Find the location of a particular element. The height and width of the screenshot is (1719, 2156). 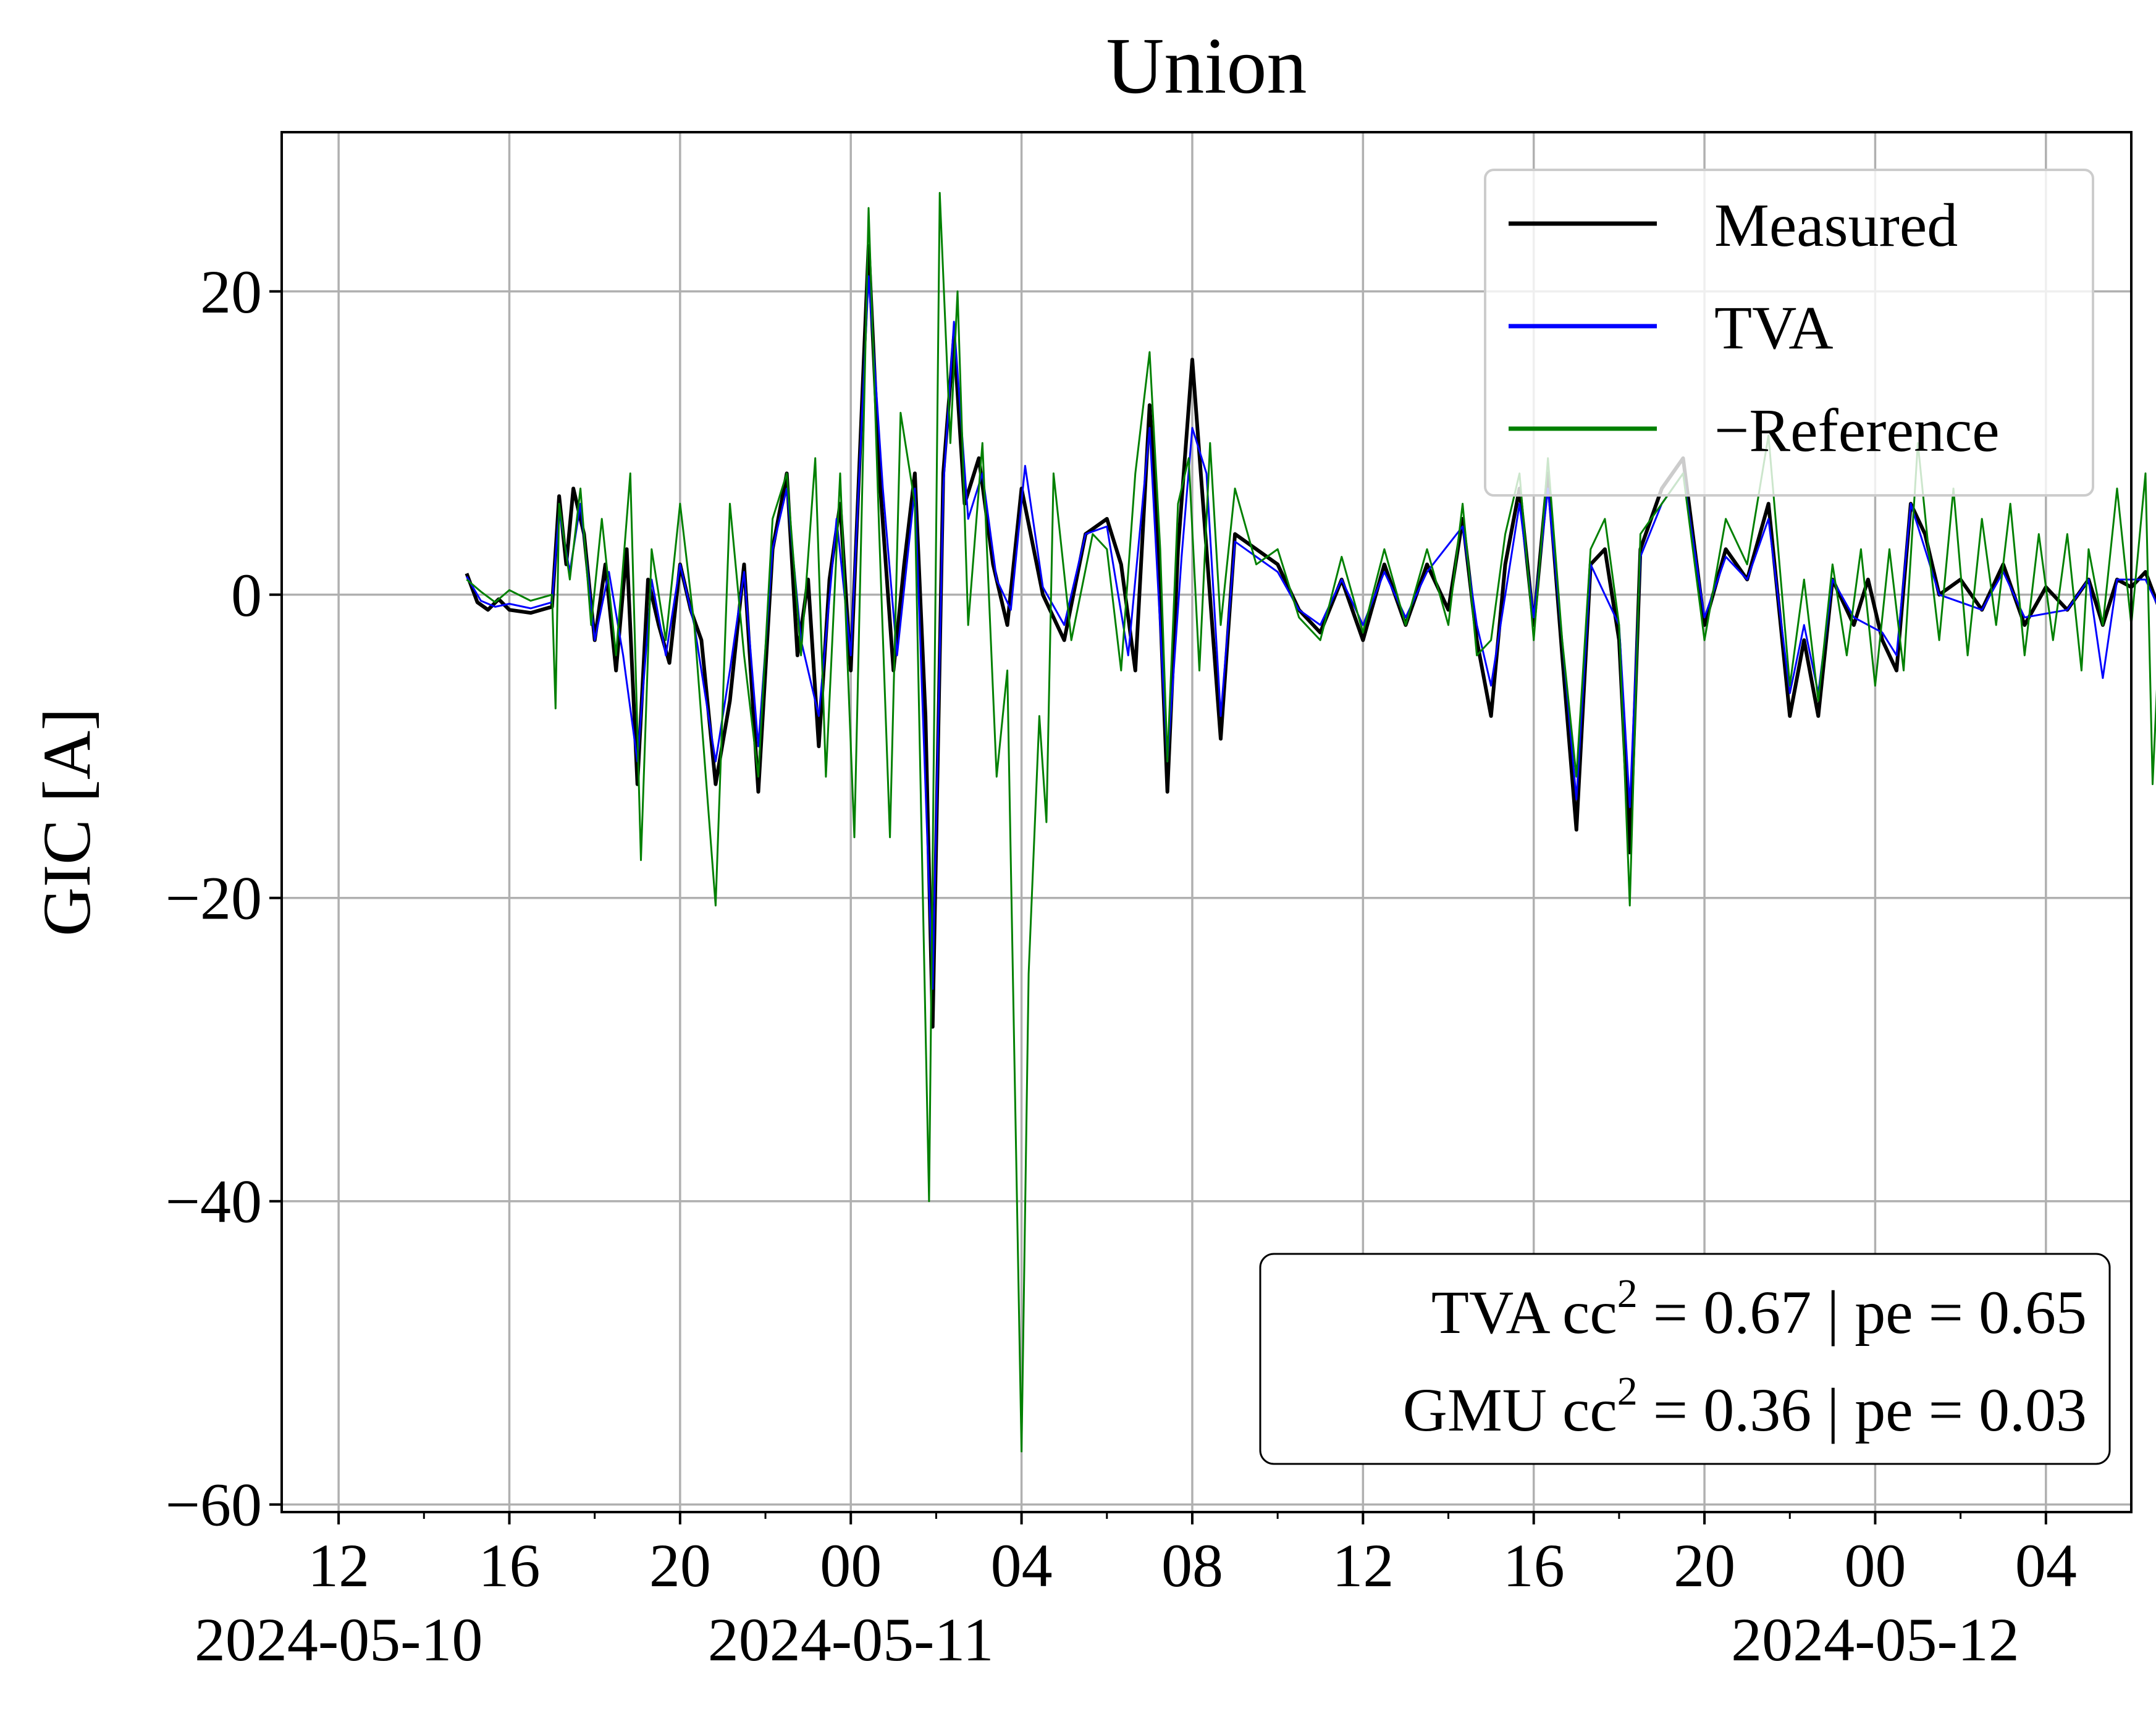

legend-label: Measured is located at coordinates (1836, 225).